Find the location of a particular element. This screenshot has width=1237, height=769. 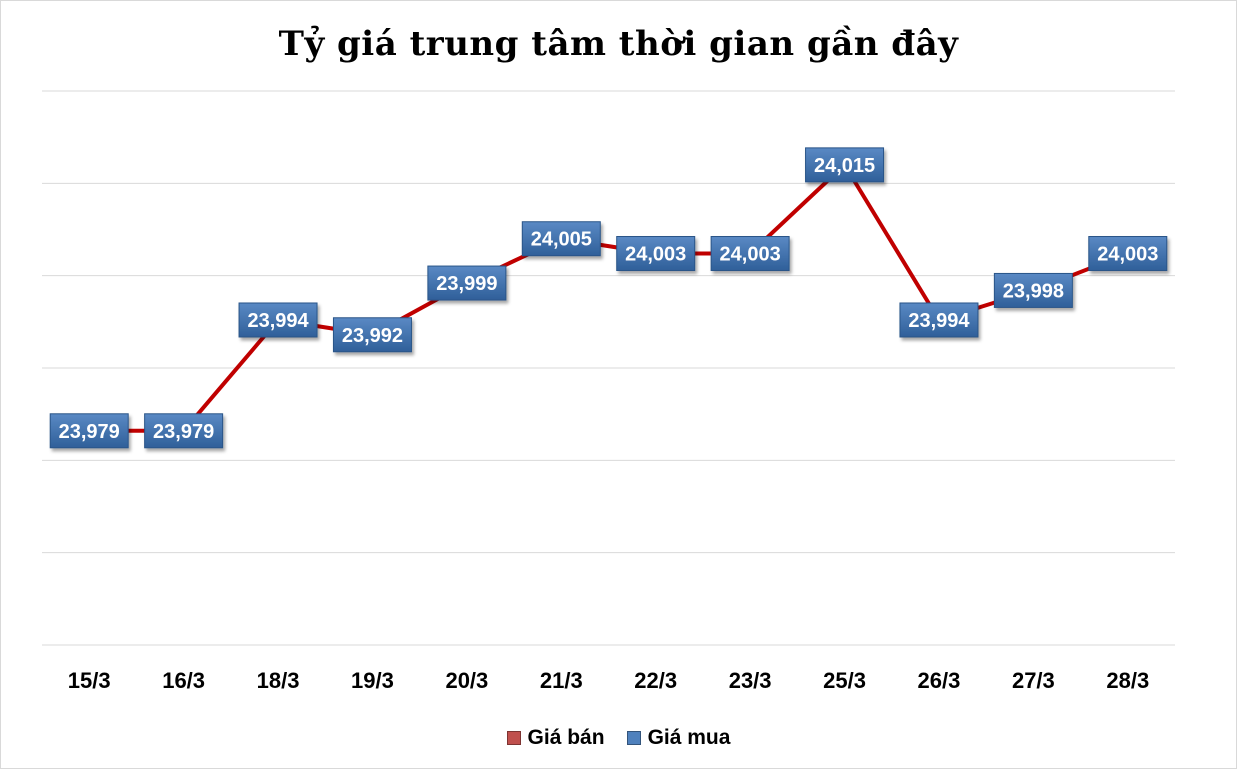

legend: Giá bán Giá mua is located at coordinates (618, 738).